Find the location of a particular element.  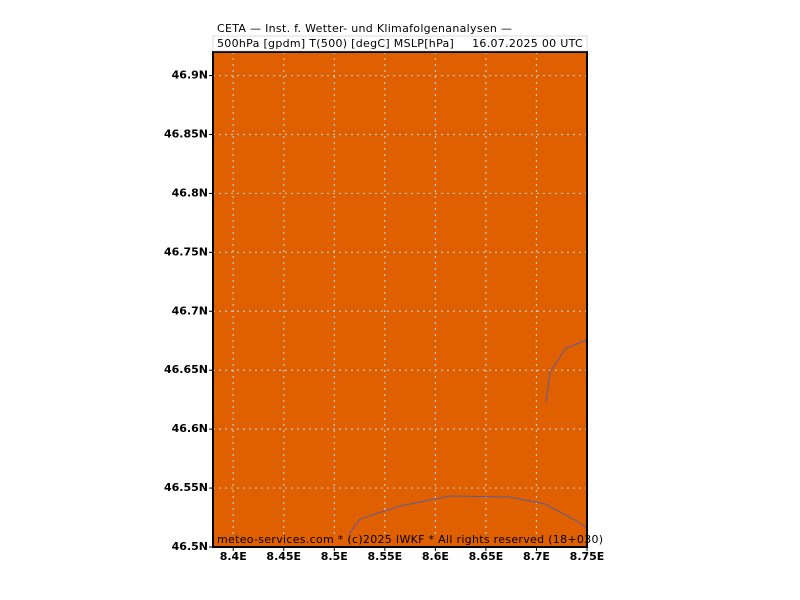

x-tick-label: 8.65E is located at coordinates (486, 556).